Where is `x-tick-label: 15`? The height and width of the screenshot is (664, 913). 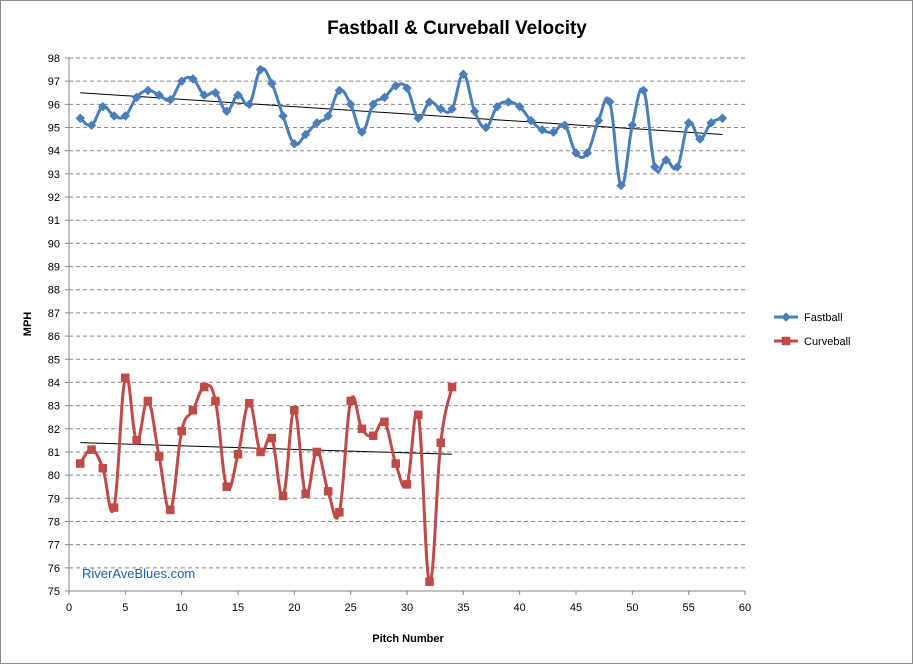 x-tick-label: 15 is located at coordinates (238, 608).